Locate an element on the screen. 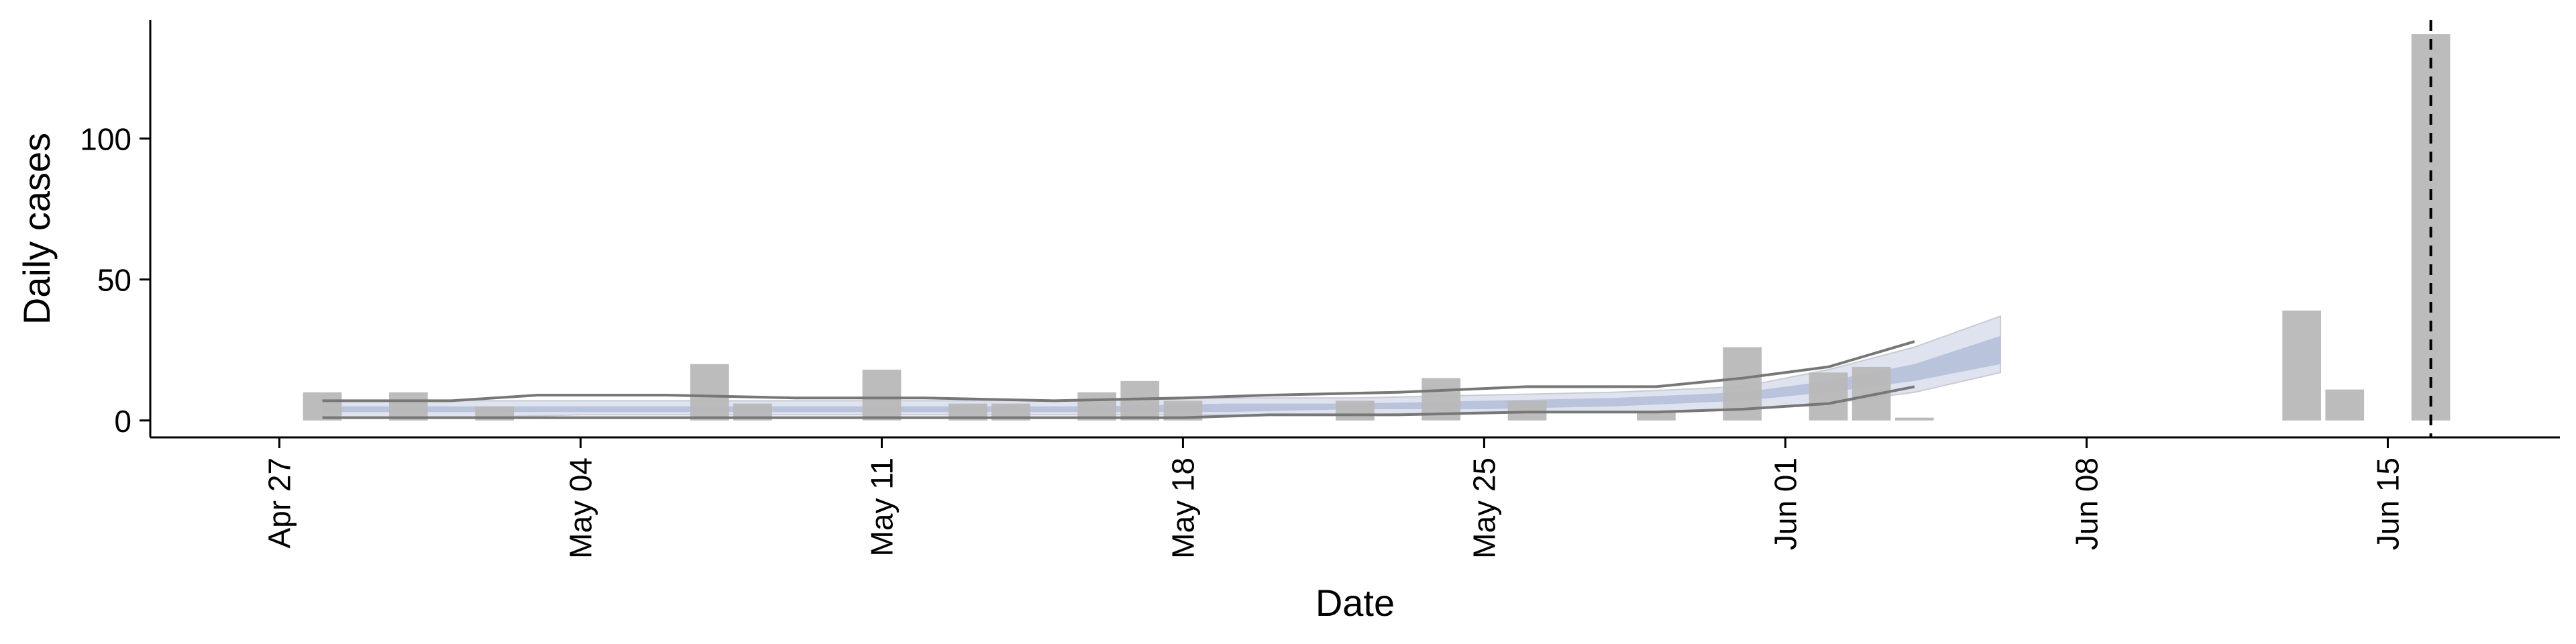 Image resolution: width=2576 pixels, height=644 pixels. y-tick-label: 100 is located at coordinates (105, 139).